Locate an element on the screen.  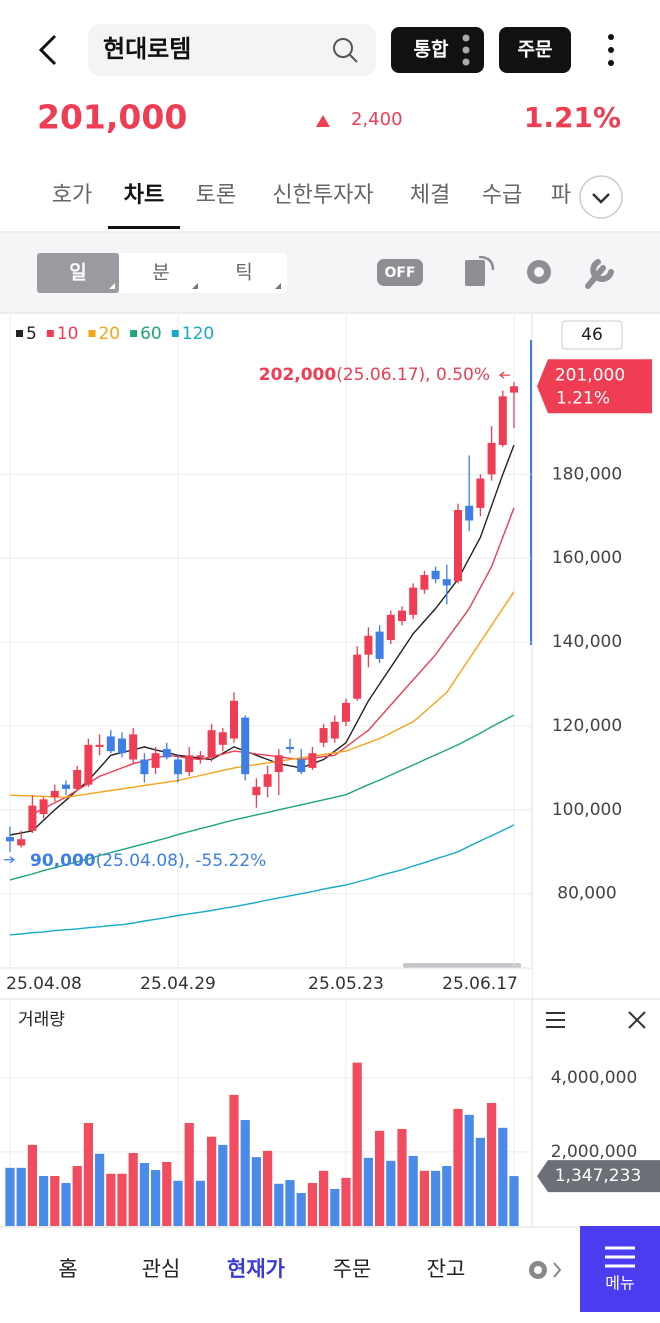
y-tick-label: 120,000 is located at coordinates (587, 726).